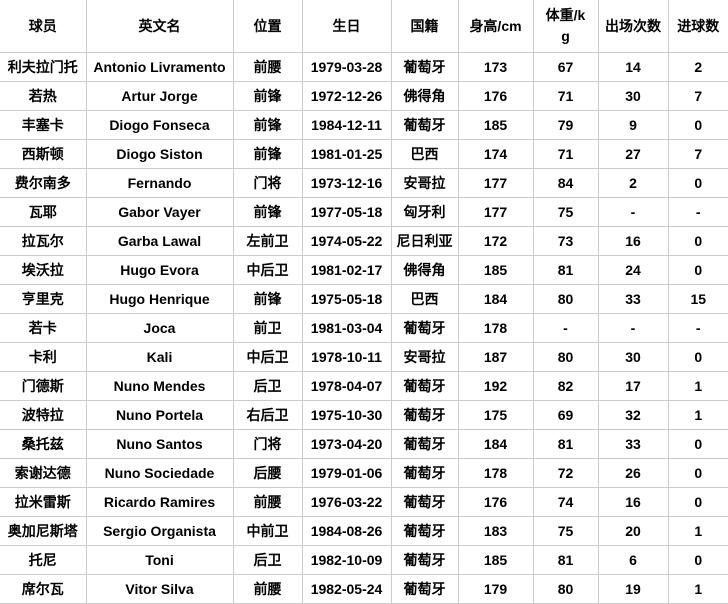 The image size is (728, 604). What do you see at coordinates (346, 472) in the screenshot?
I see `cell-birthday: 1979-01-06` at bounding box center [346, 472].